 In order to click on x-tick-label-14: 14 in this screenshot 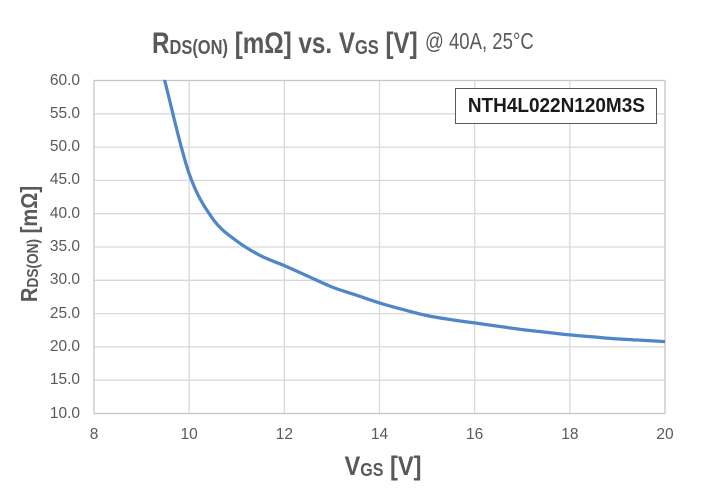, I will do `click(379, 434)`.